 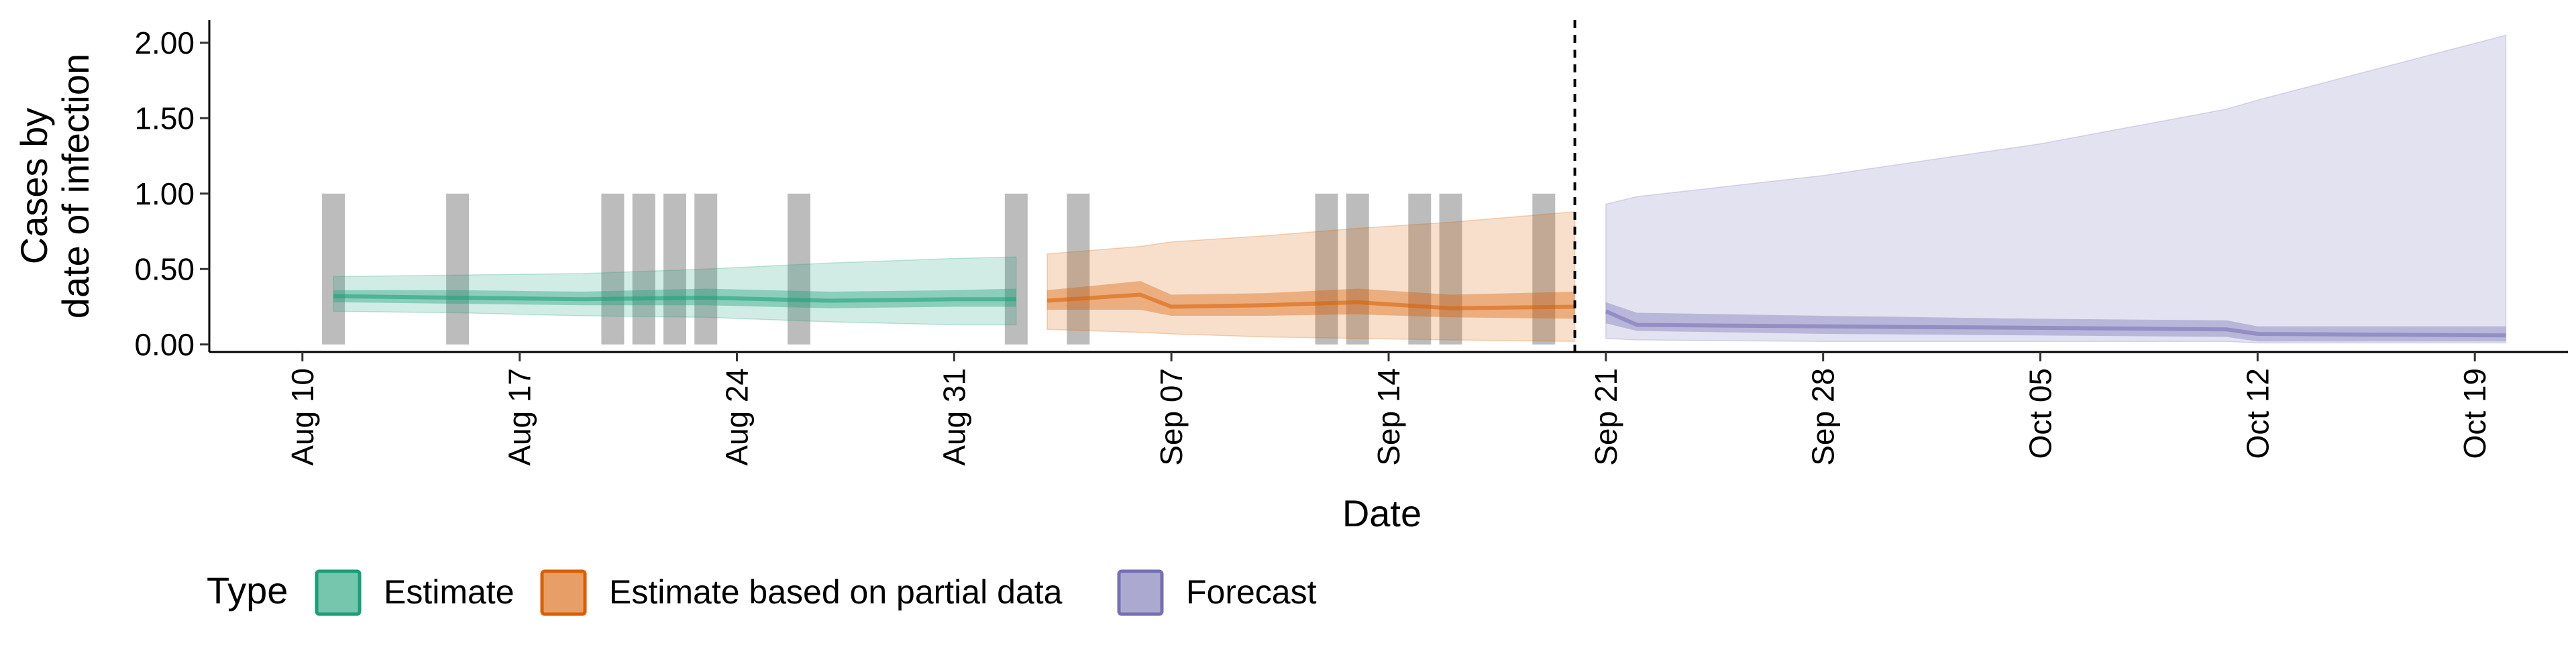 I want to click on legend-label: Forecast, so click(x=1251, y=592).